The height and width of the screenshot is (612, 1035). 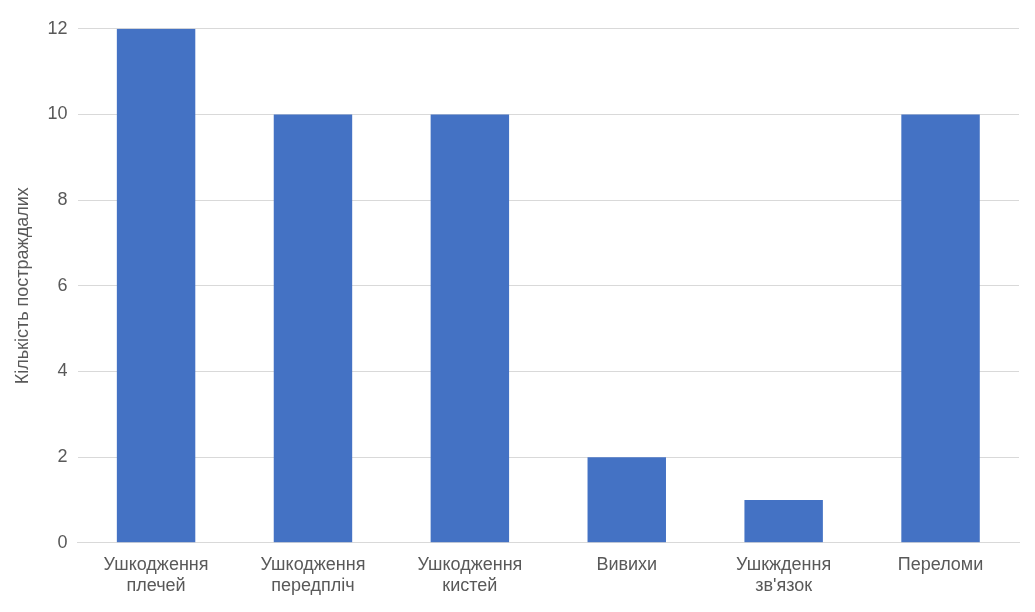 What do you see at coordinates (784, 574) in the screenshot?
I see `x-tick-label: Ушкждення зв'язок` at bounding box center [784, 574].